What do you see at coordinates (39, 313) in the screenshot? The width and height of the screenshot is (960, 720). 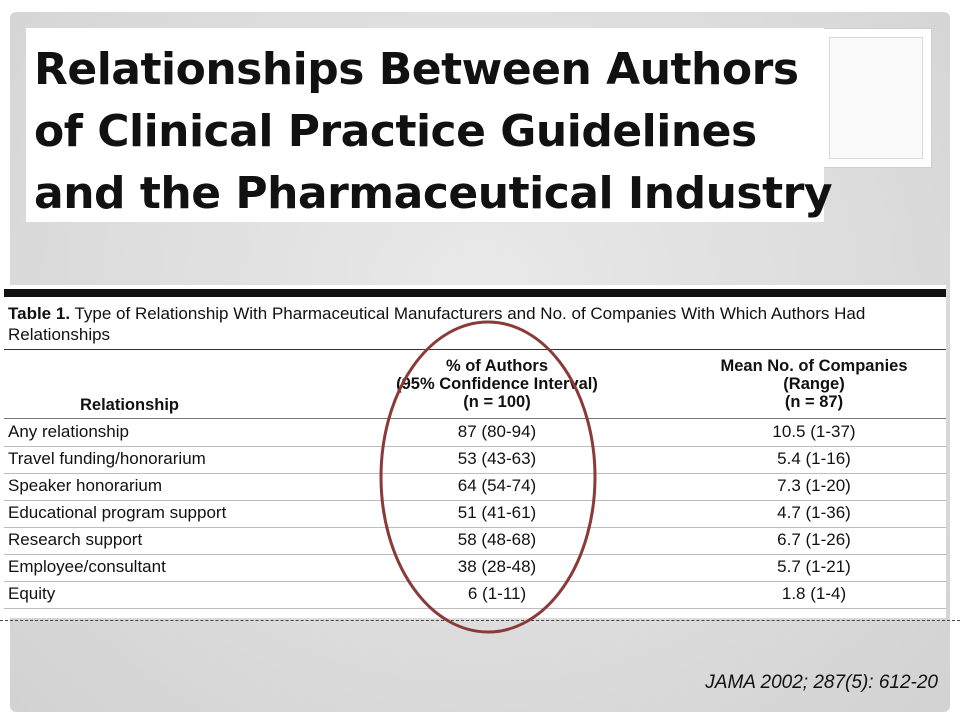 I see `table-label: Table 1.` at bounding box center [39, 313].